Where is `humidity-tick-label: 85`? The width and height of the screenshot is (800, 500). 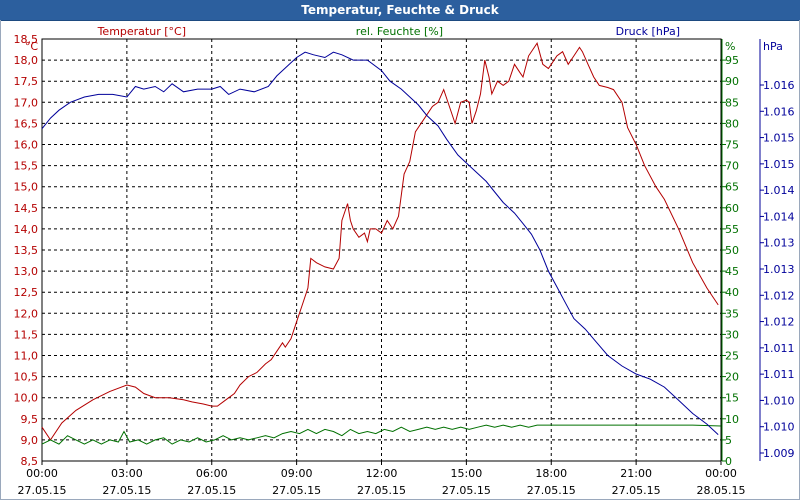 humidity-tick-label: 85 is located at coordinates (732, 102).